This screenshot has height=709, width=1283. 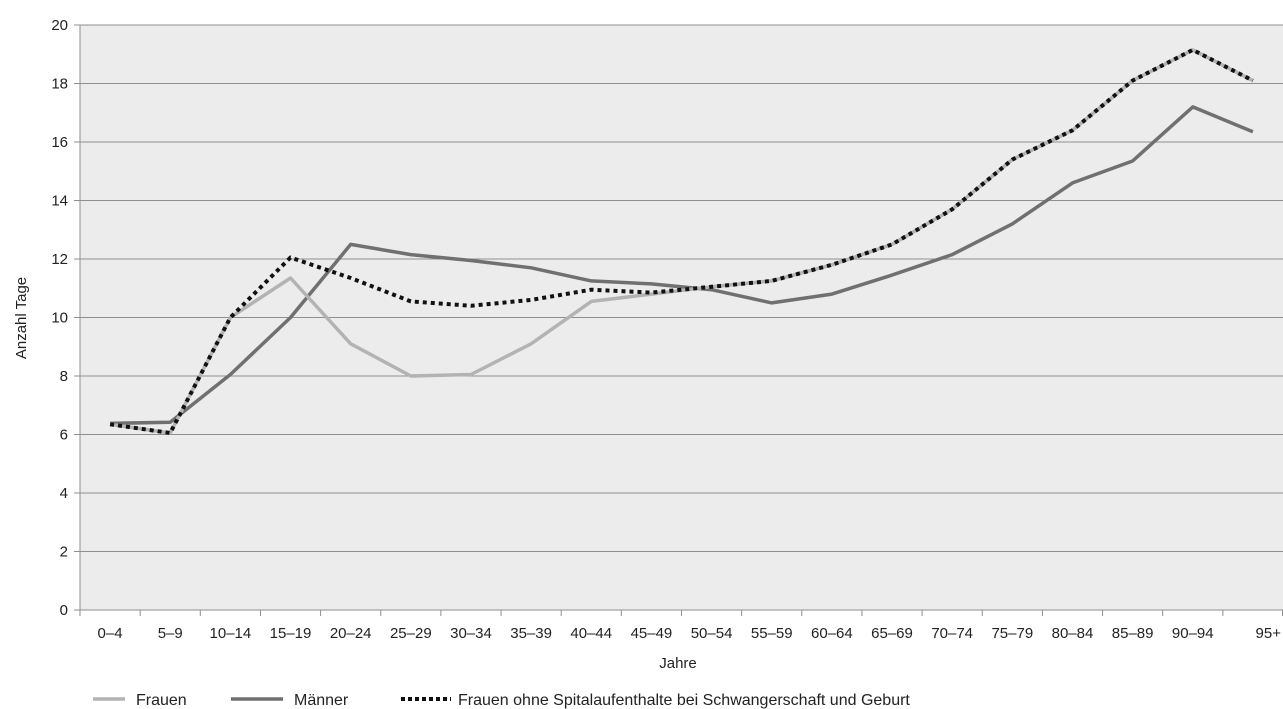 I want to click on y-tick-label: 18, so click(x=59, y=84).